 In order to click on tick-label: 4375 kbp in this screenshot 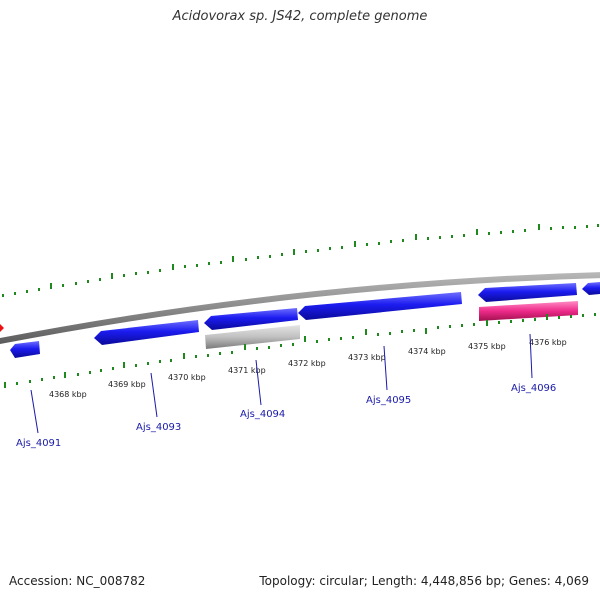, I will do `click(487, 346)`.